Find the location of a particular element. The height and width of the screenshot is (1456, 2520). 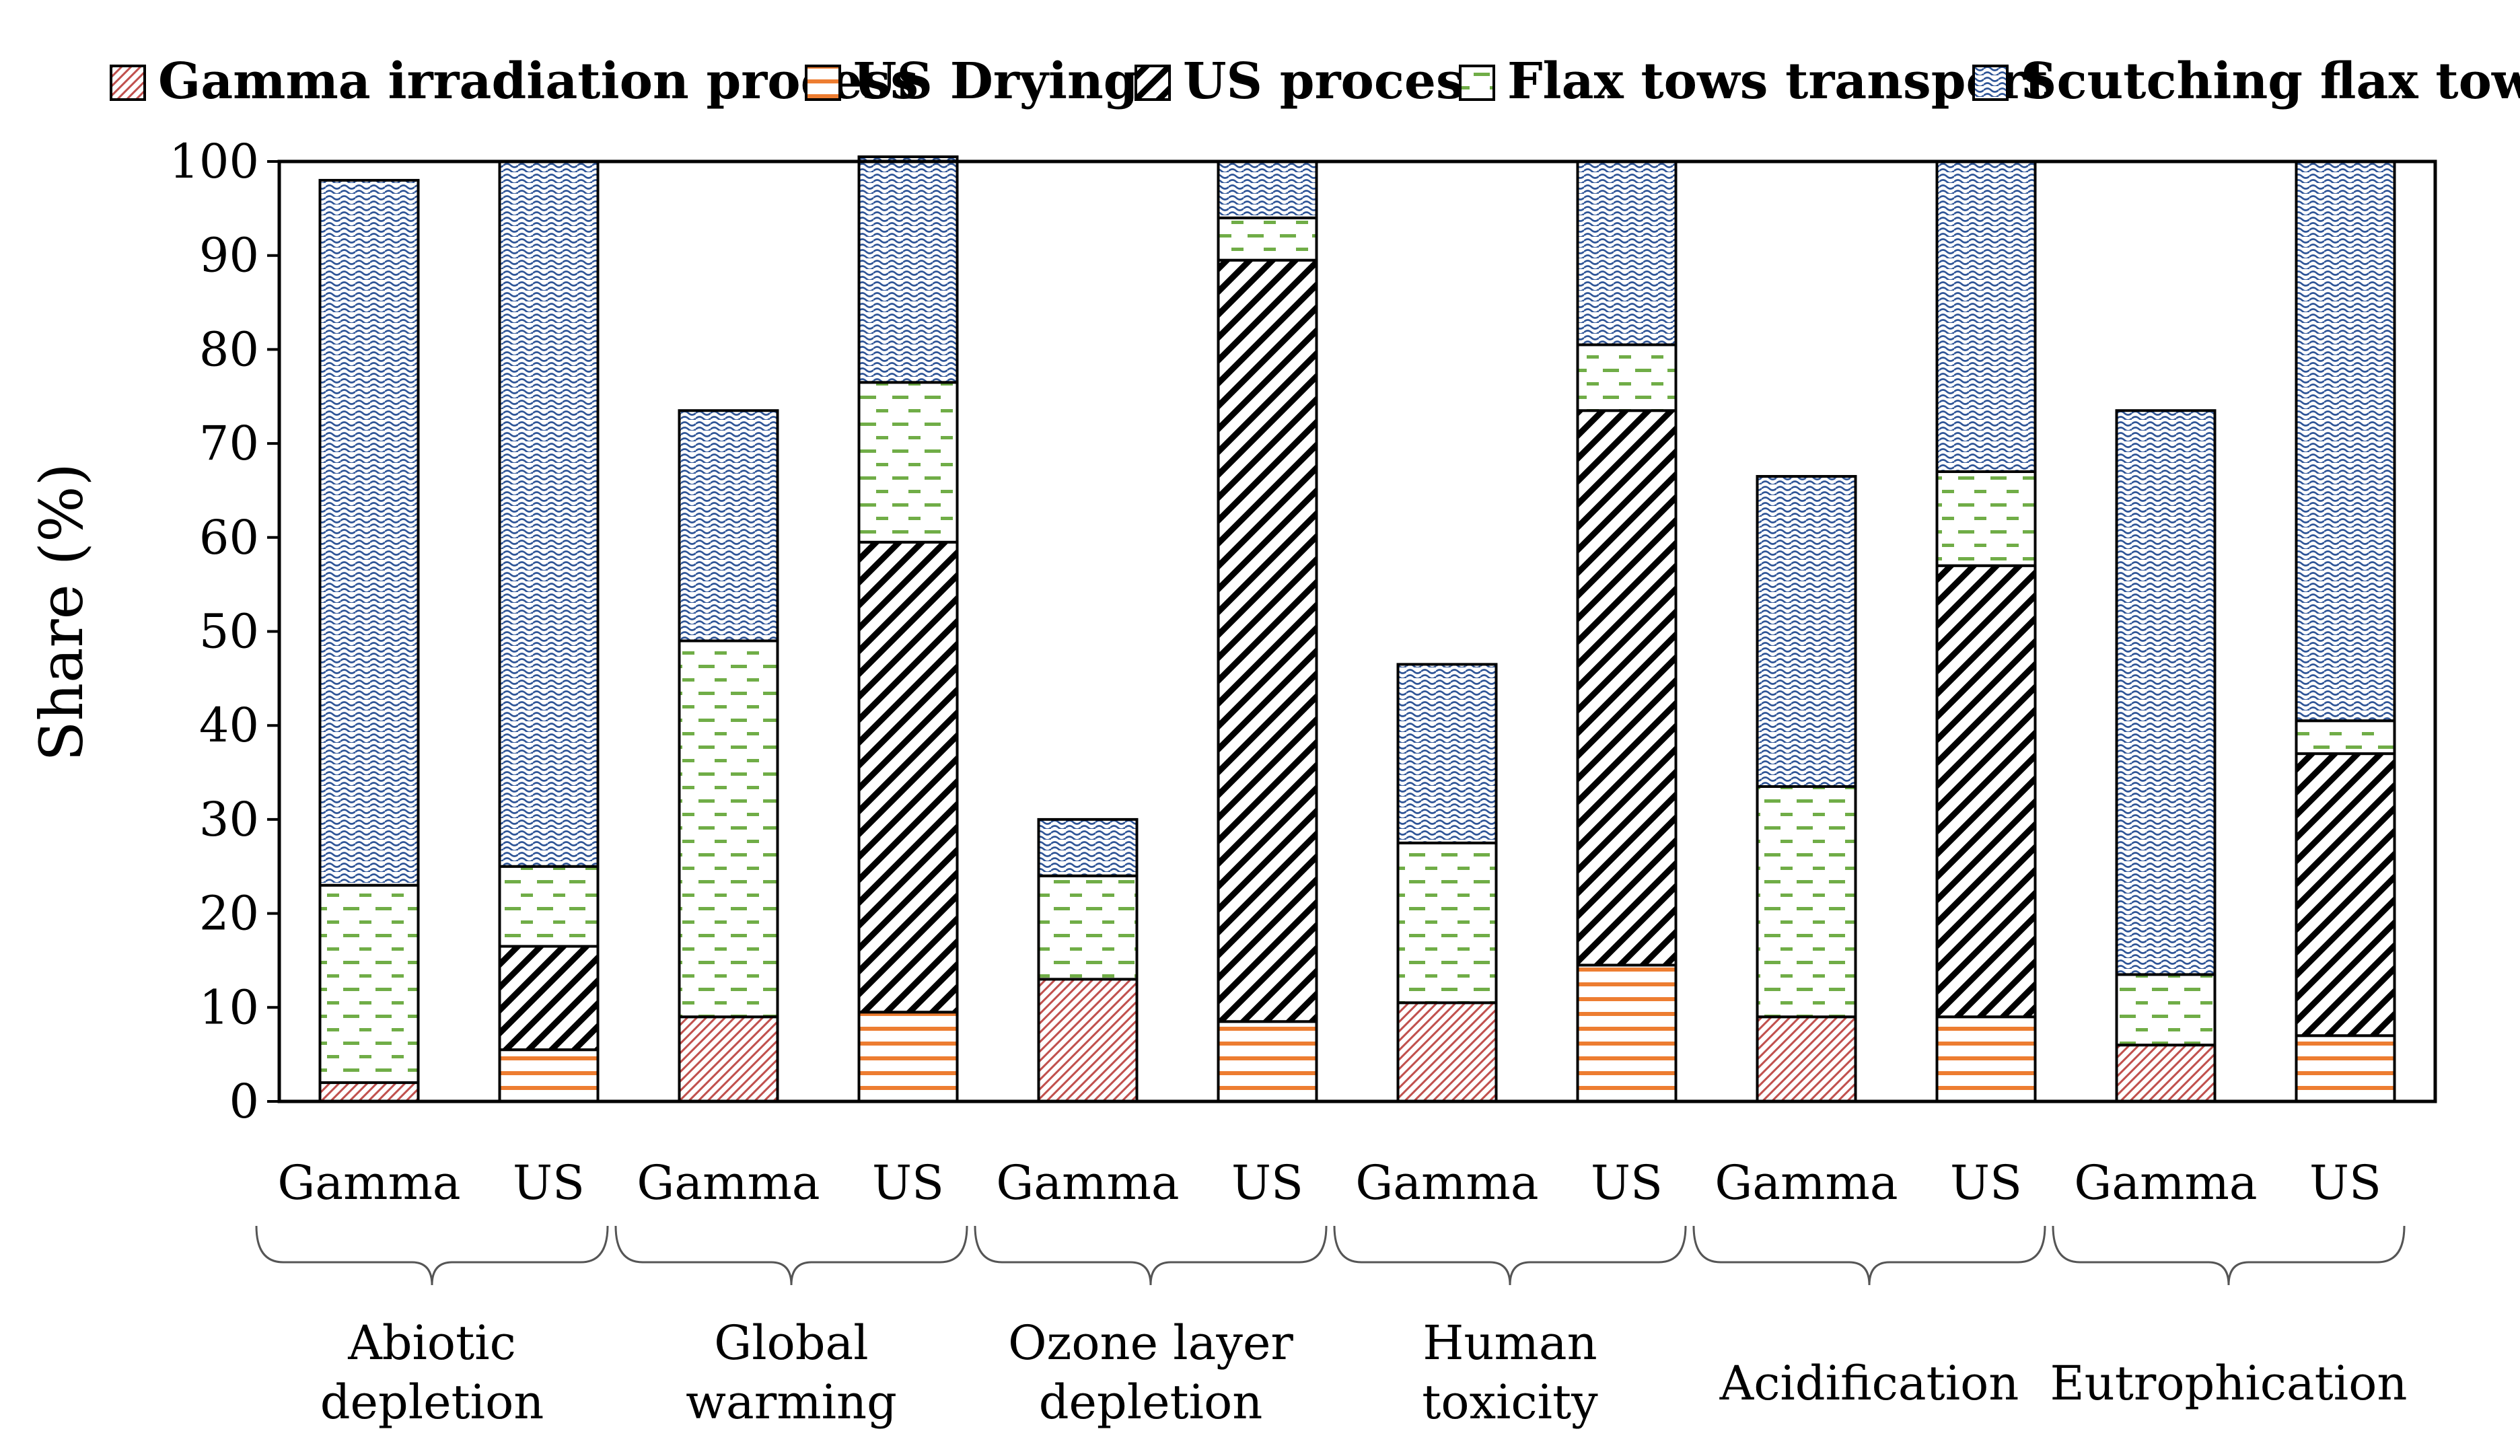

bar-segment-gamma-human-toxicity-gamma is located at coordinates (1447, 1052).